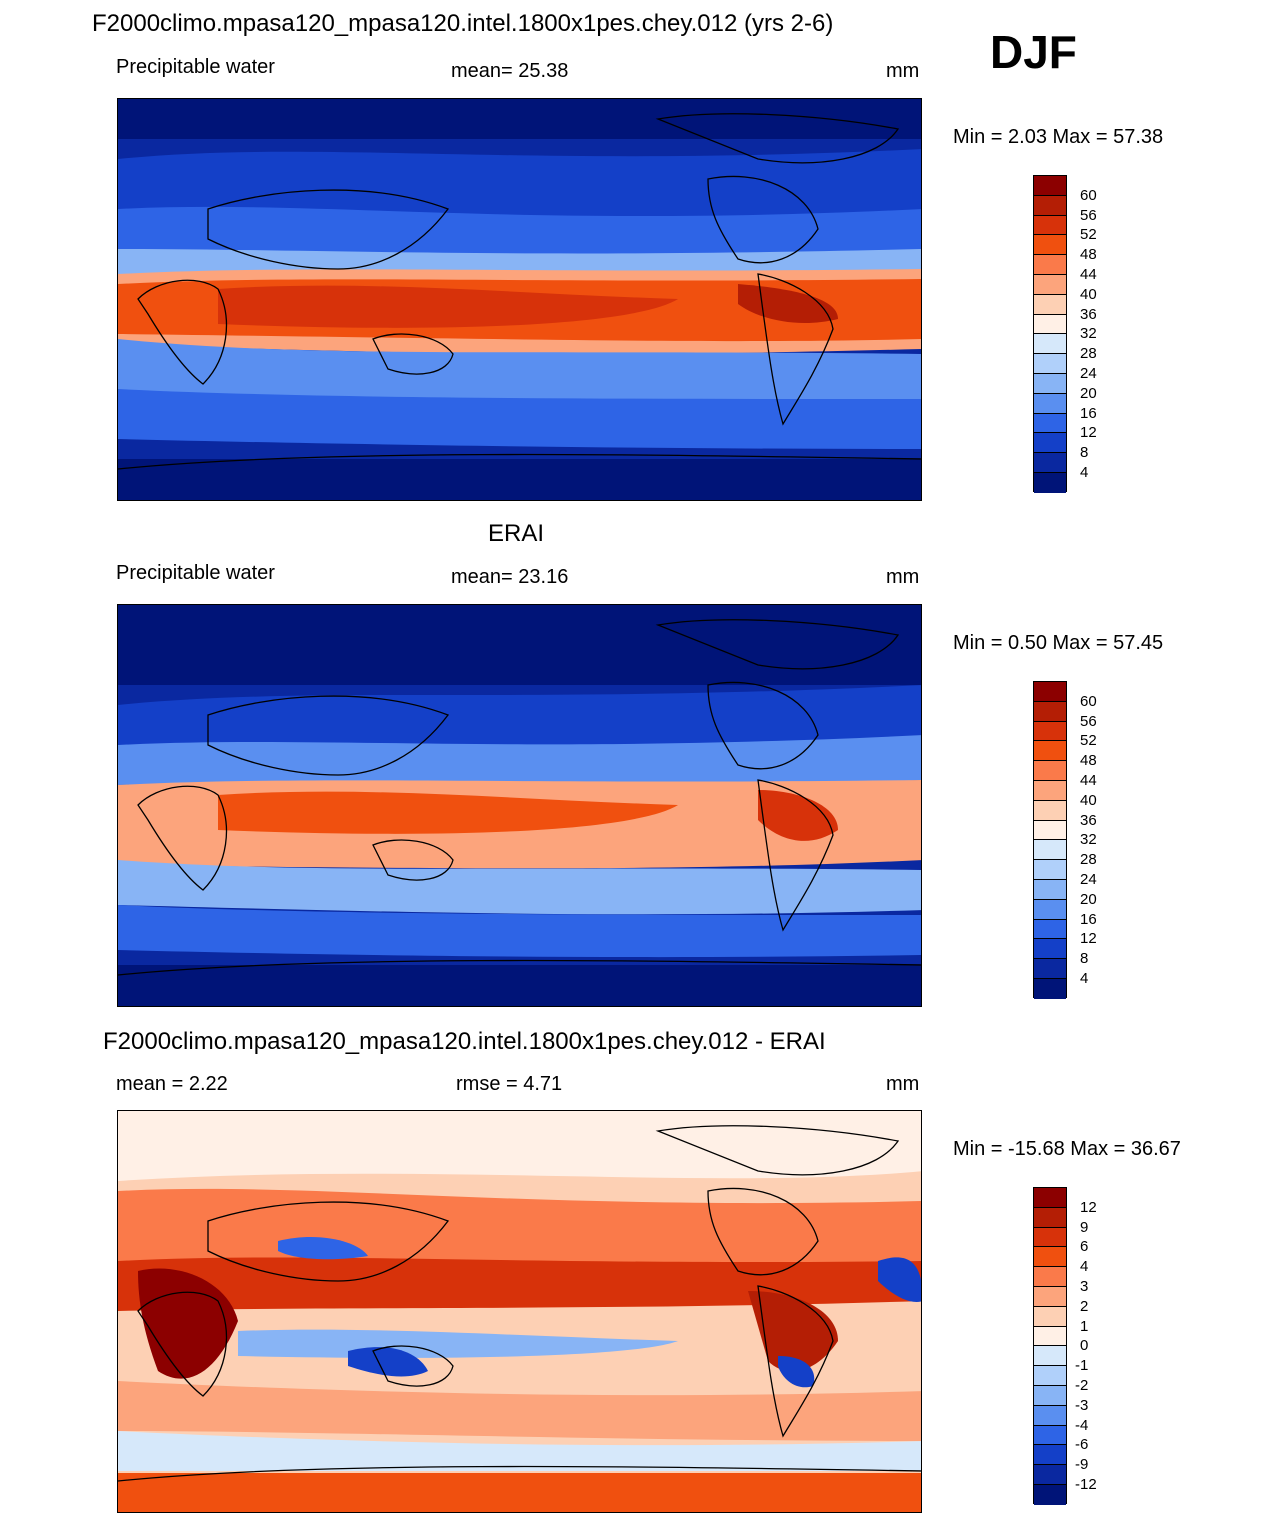  Describe the element at coordinates (1084, 1326) in the screenshot. I see `colorbar-tick-label: 1` at that location.